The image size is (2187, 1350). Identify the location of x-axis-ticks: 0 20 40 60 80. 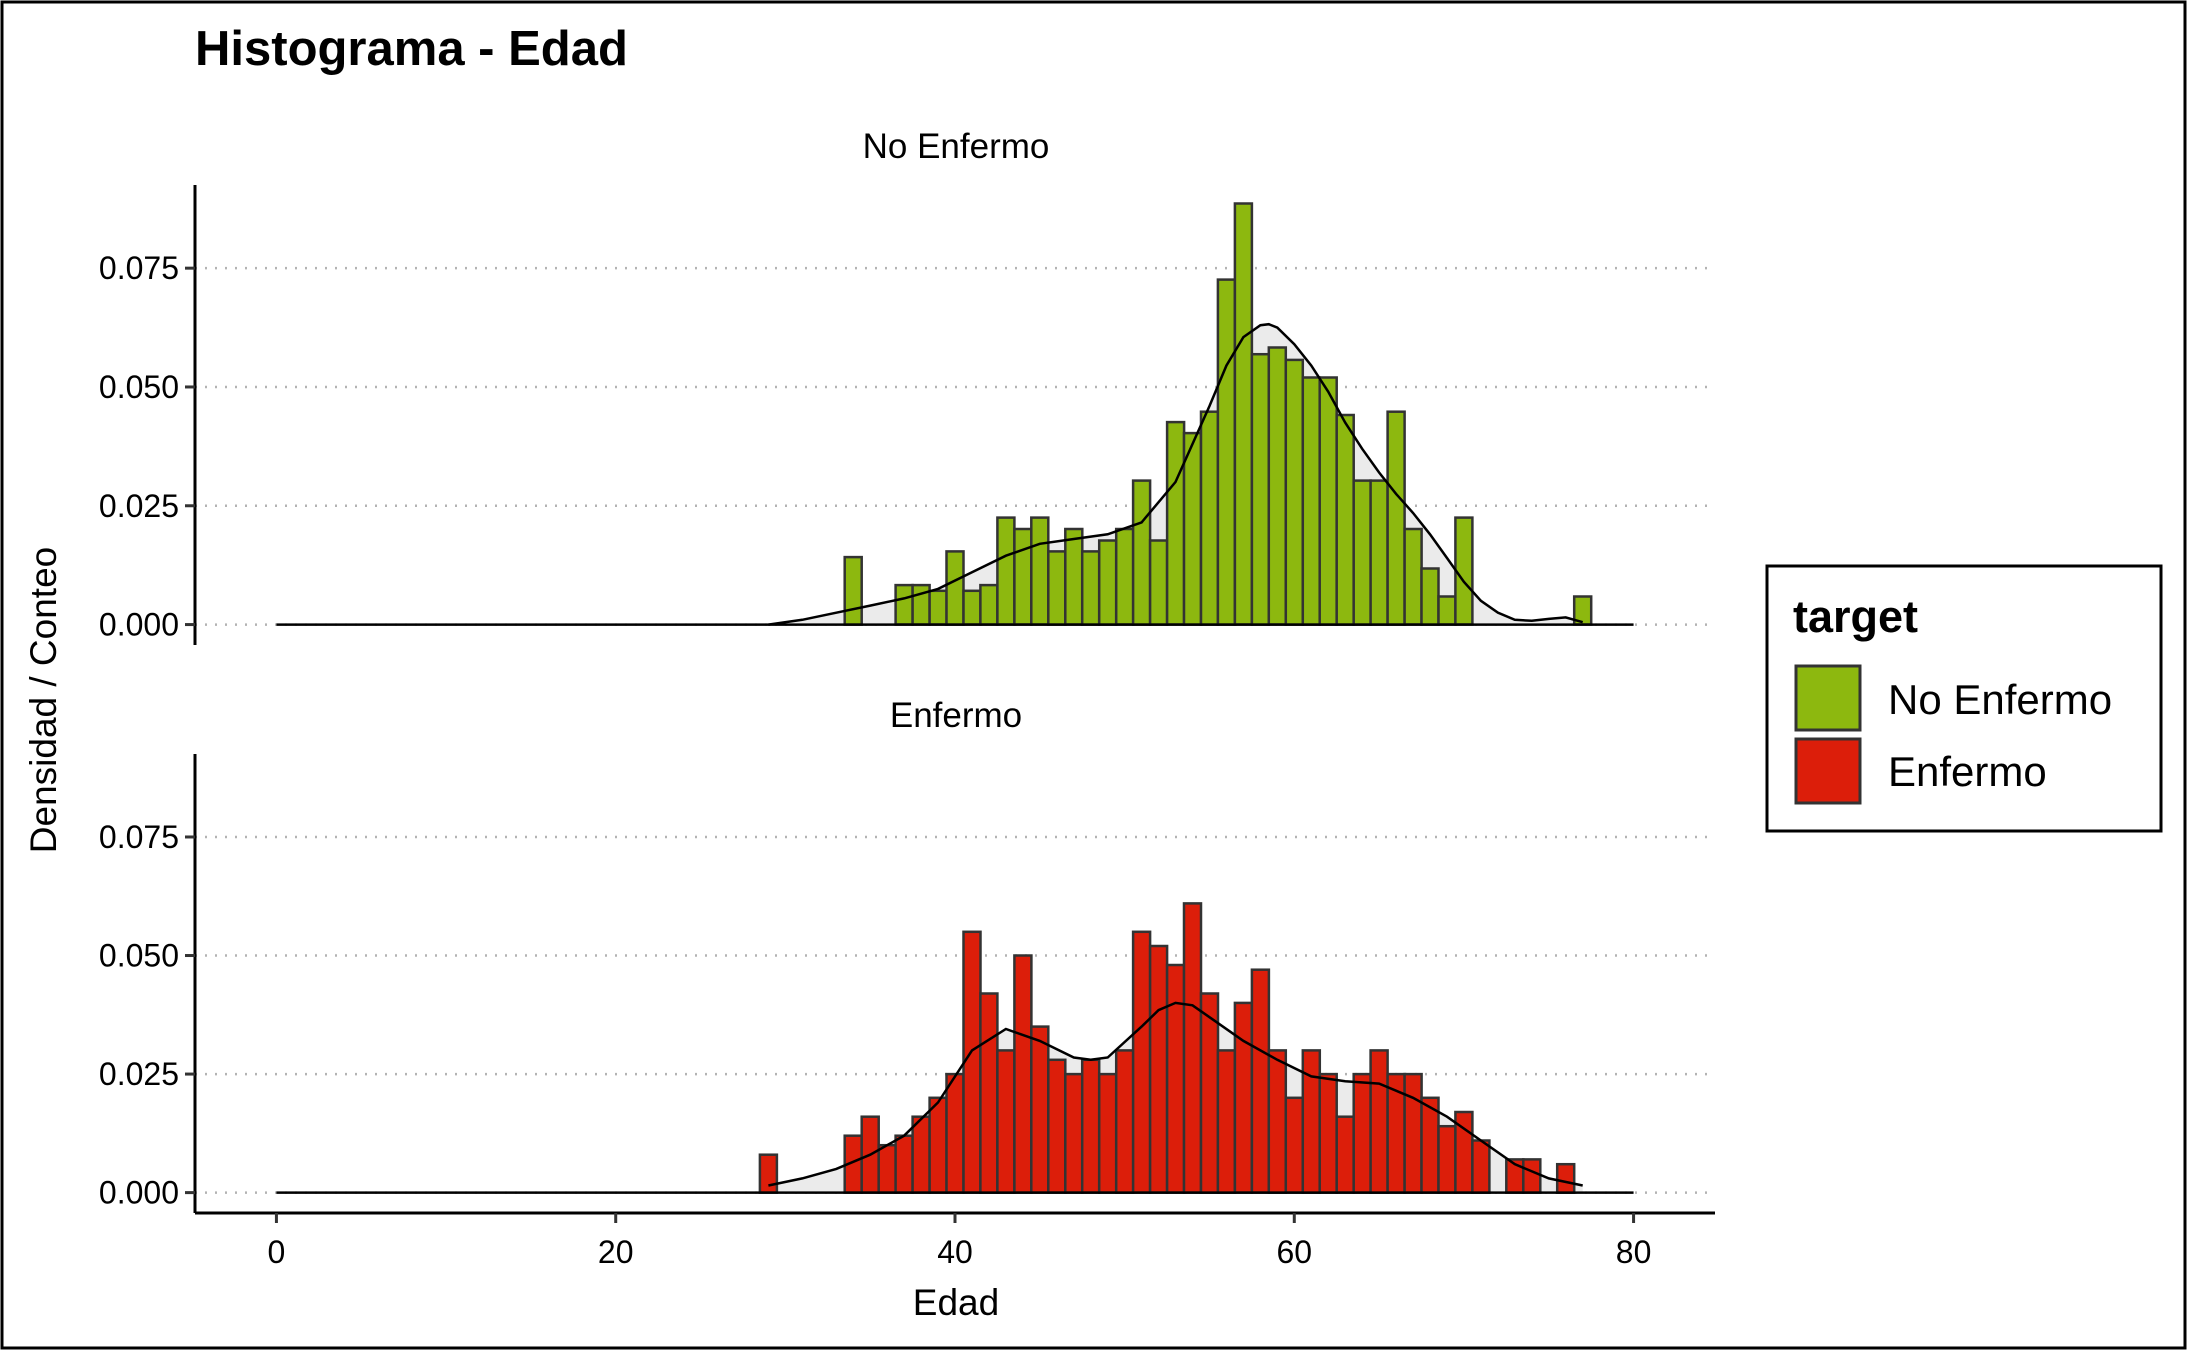
(960, 1241).